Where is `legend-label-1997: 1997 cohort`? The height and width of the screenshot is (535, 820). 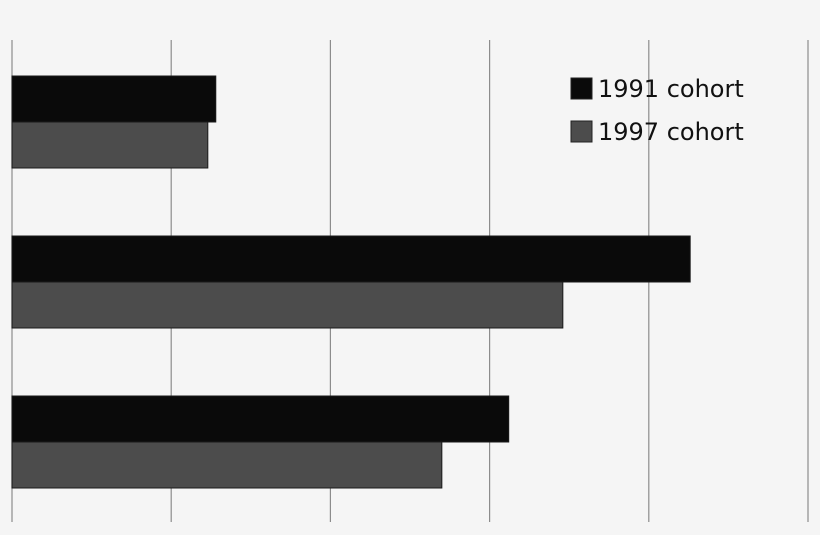 legend-label-1997: 1997 cohort is located at coordinates (671, 132).